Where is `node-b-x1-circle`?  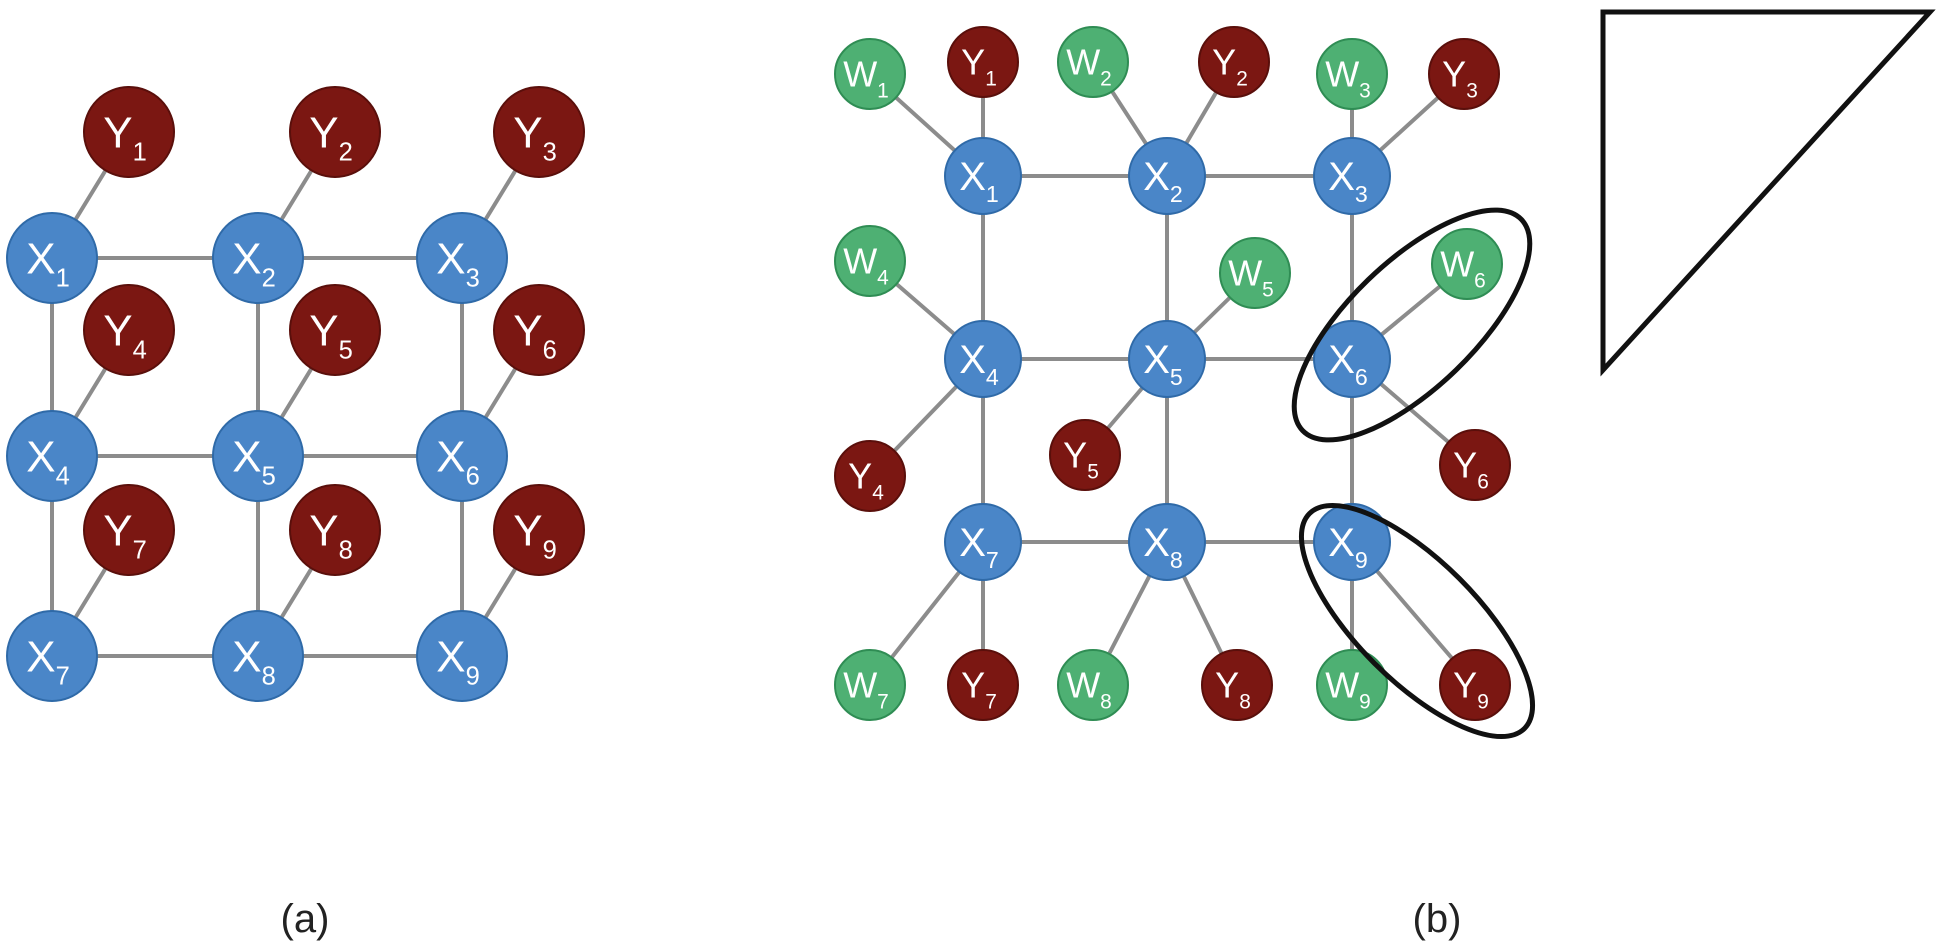
node-b-x1-circle is located at coordinates (983, 176).